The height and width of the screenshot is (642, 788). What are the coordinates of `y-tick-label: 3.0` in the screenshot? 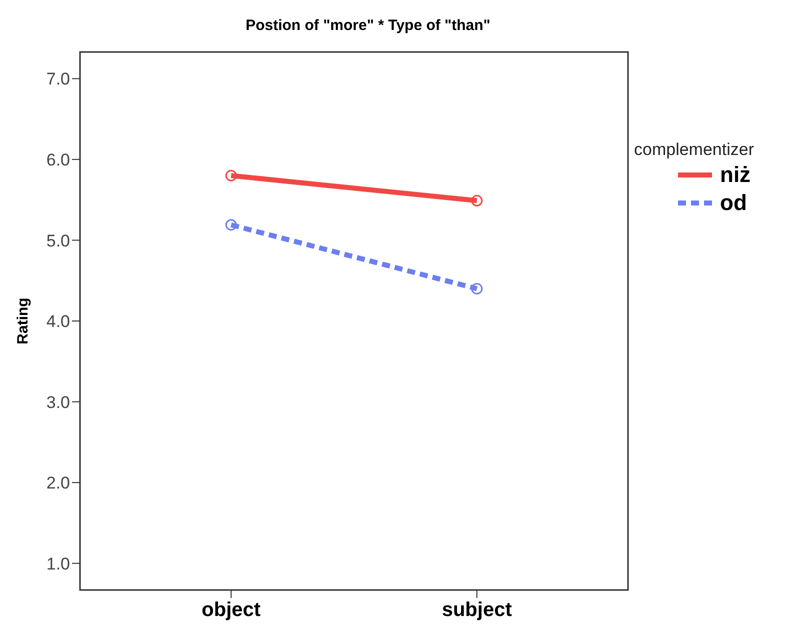 It's located at (58, 402).